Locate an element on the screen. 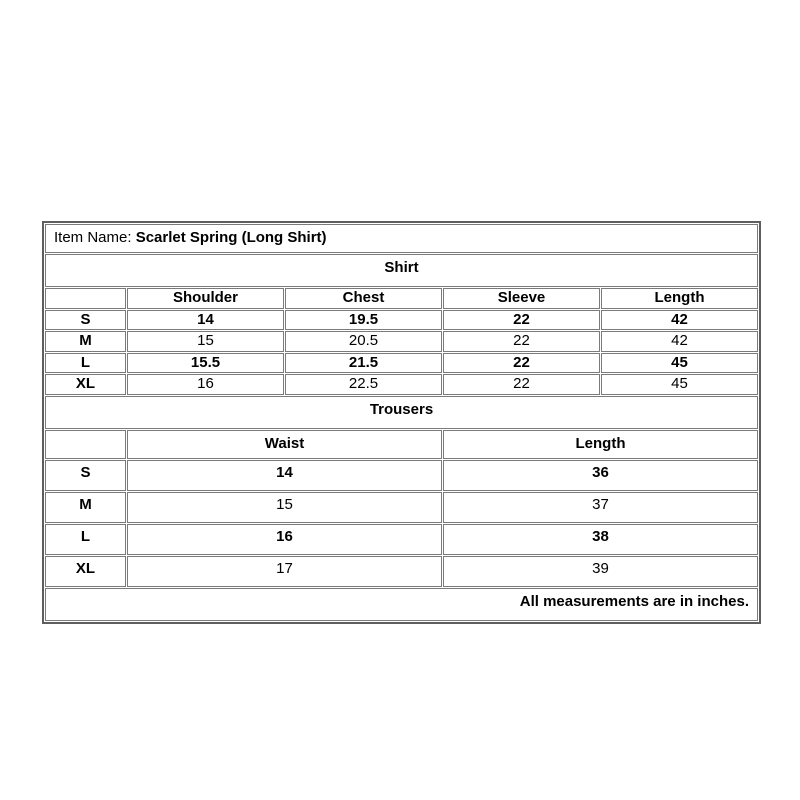 This screenshot has height=800, width=800. trousers-row-l: L 16 38 is located at coordinates (401, 539).